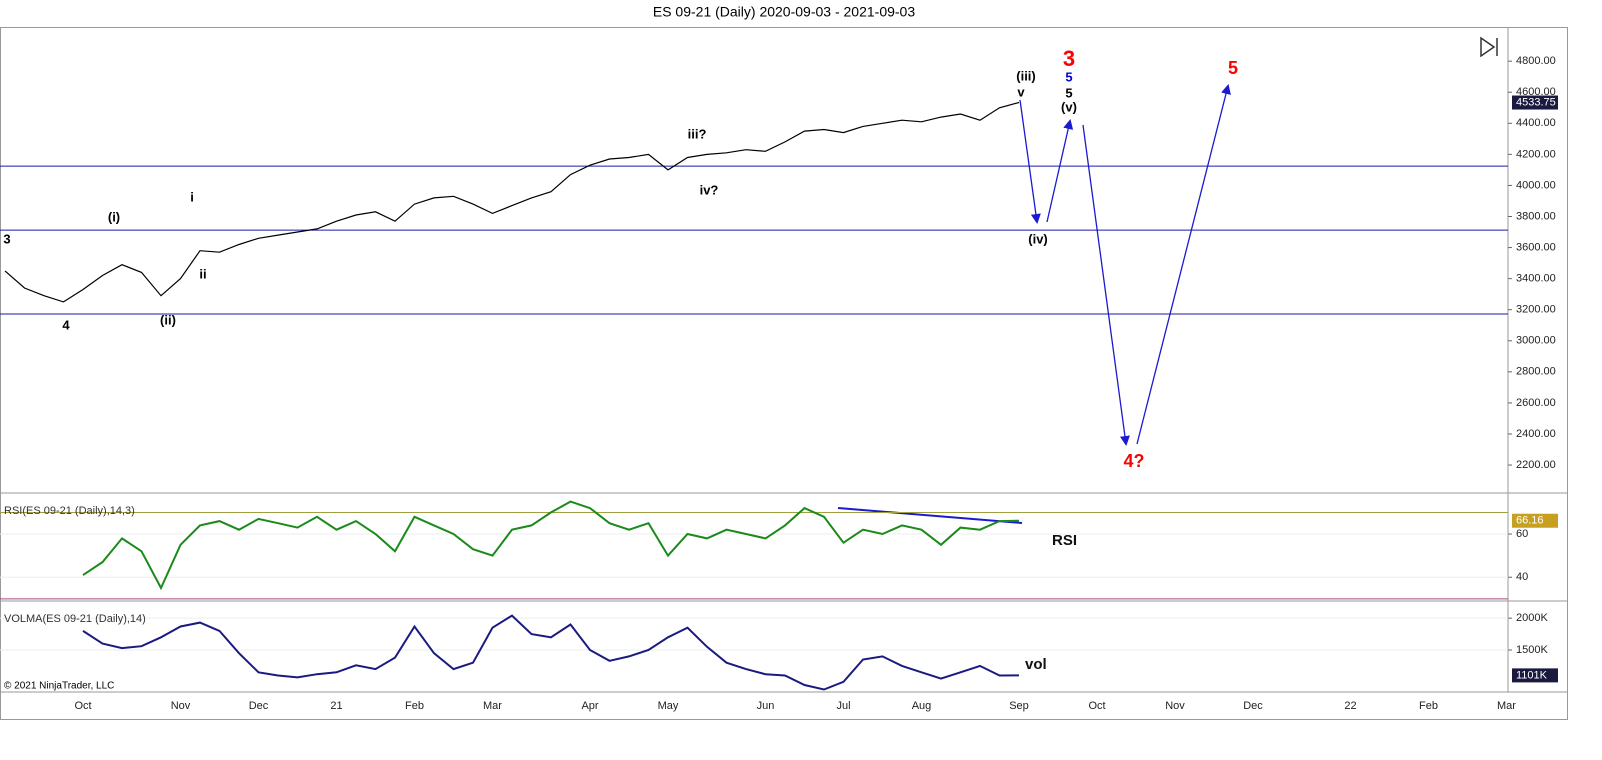 This screenshot has height=760, width=1602. I want to click on wave-label: iii?, so click(697, 133).